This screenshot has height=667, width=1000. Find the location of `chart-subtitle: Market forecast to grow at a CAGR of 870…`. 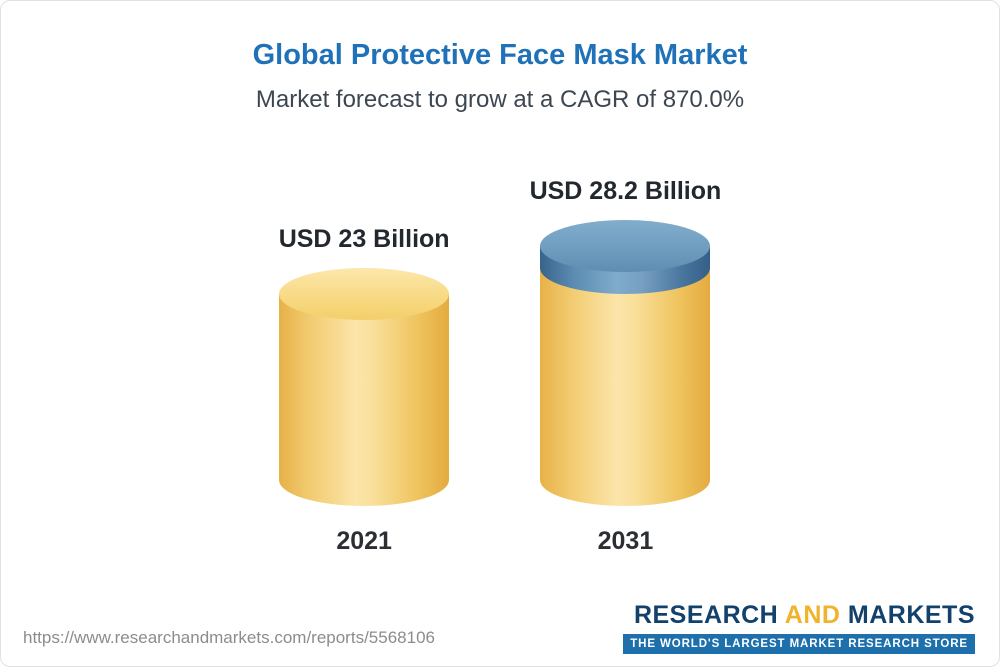

chart-subtitle: Market forecast to grow at a CAGR of 870… is located at coordinates (500, 99).